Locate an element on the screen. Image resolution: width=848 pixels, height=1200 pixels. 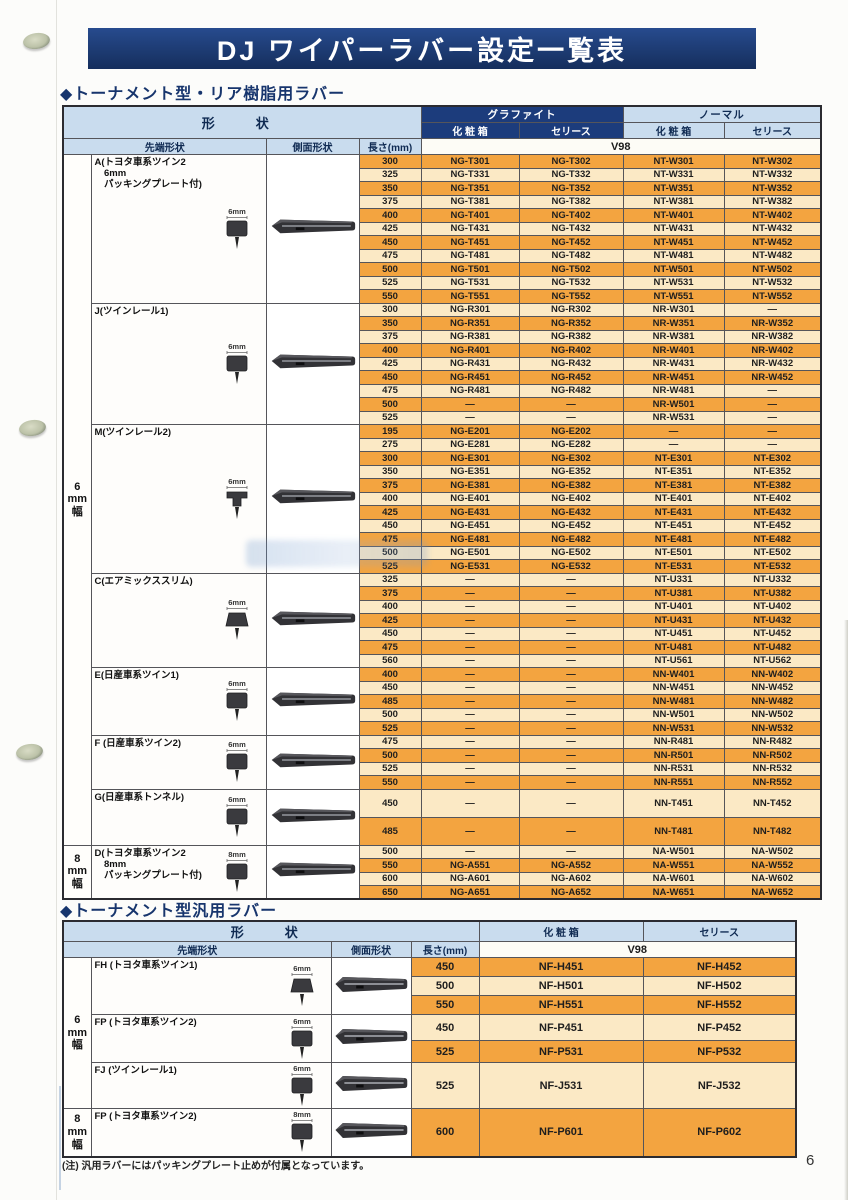
part-number-cell: NT-E501 is located at coordinates (673, 552).